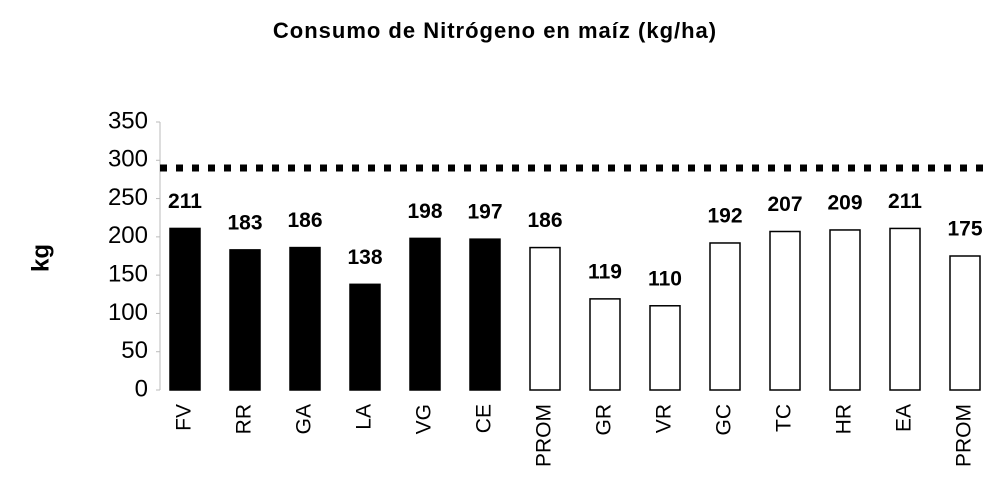  I want to click on y-tick-label: 0, so click(141, 388).